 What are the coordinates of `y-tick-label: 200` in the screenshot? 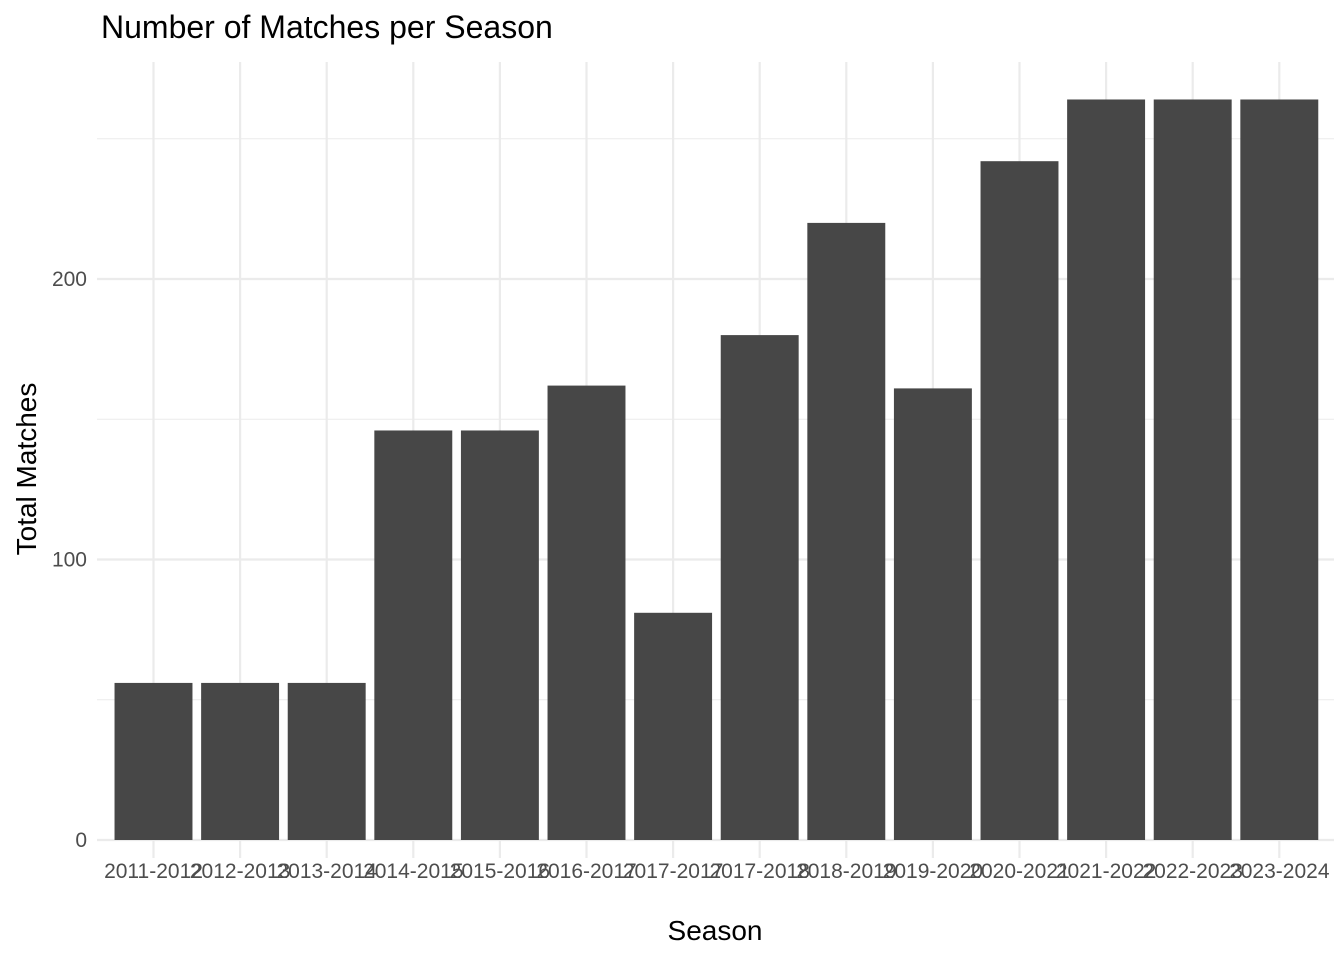 It's located at (69, 279).